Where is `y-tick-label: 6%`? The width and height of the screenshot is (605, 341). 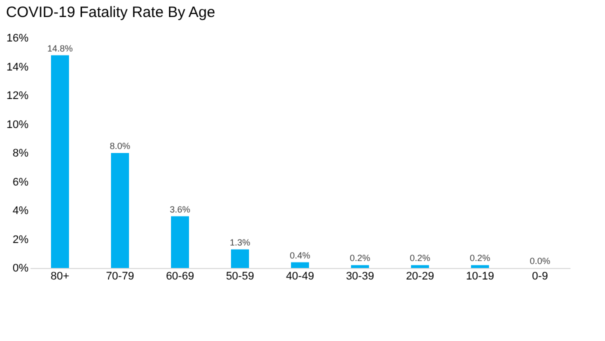
y-tick-label: 6% is located at coordinates (20, 182).